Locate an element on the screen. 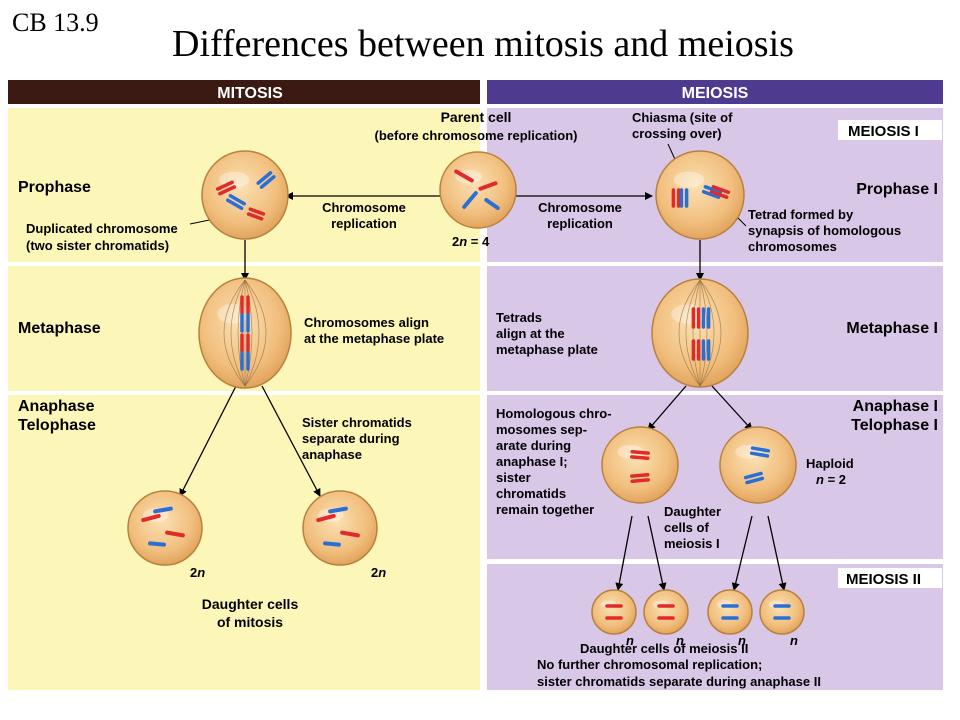  slide-tag: CB 13.9 is located at coordinates (55, 22).